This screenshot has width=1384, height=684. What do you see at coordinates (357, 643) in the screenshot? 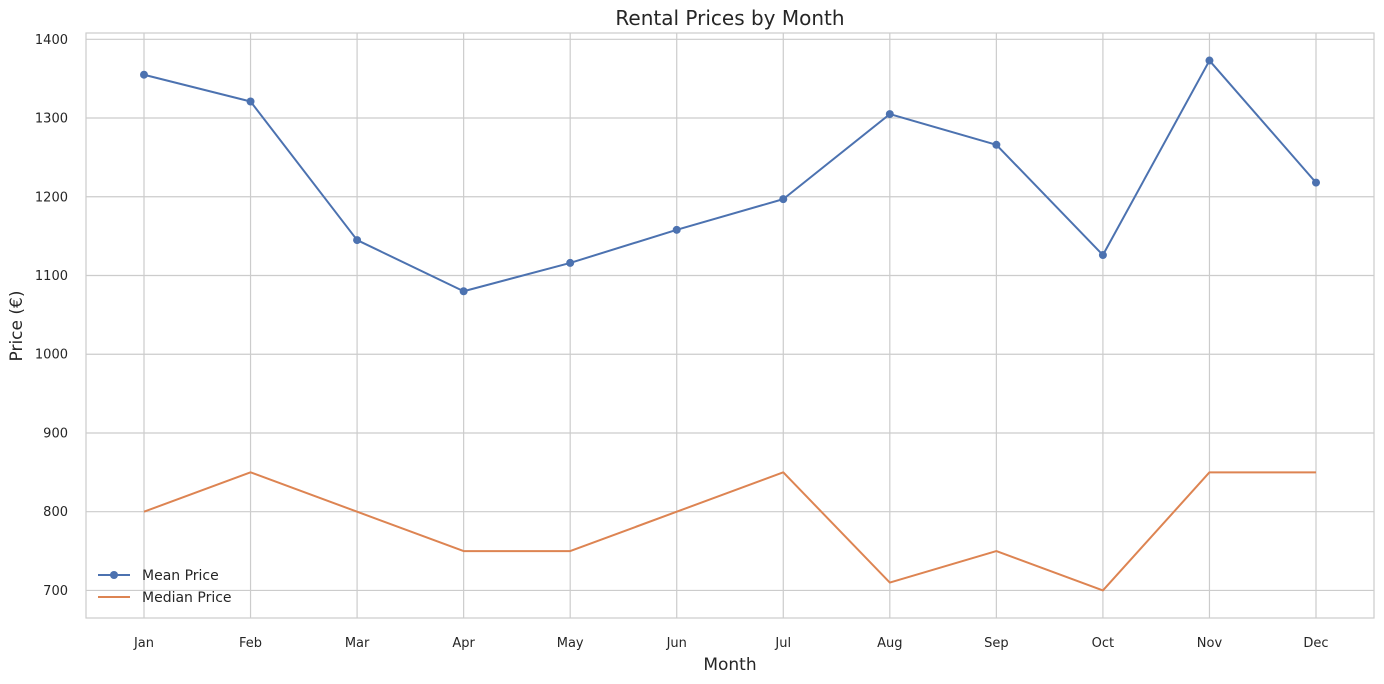
I see `x-tick-label: Mar` at bounding box center [357, 643].